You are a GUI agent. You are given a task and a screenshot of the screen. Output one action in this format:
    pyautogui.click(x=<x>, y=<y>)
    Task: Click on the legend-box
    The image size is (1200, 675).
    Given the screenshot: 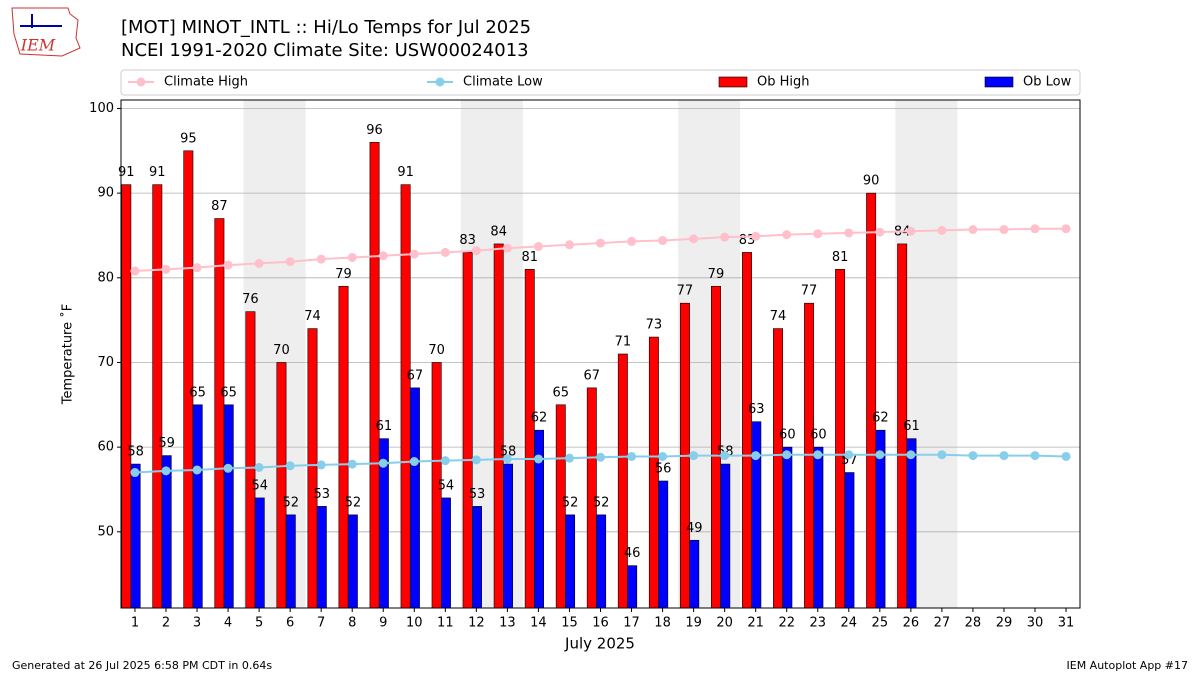 What is the action you would take?
    pyautogui.click(x=600, y=82)
    